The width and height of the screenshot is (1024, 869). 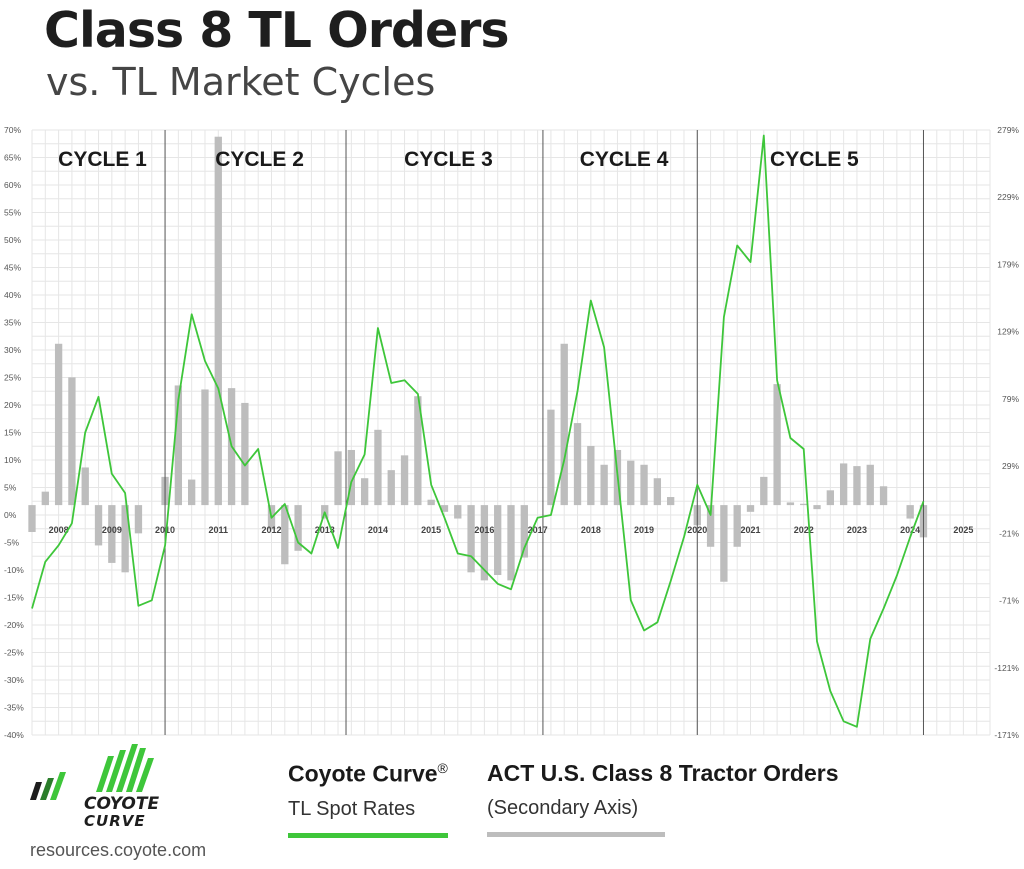 What do you see at coordinates (12, 295) in the screenshot?
I see `primary-tick-label: 40%` at bounding box center [12, 295].